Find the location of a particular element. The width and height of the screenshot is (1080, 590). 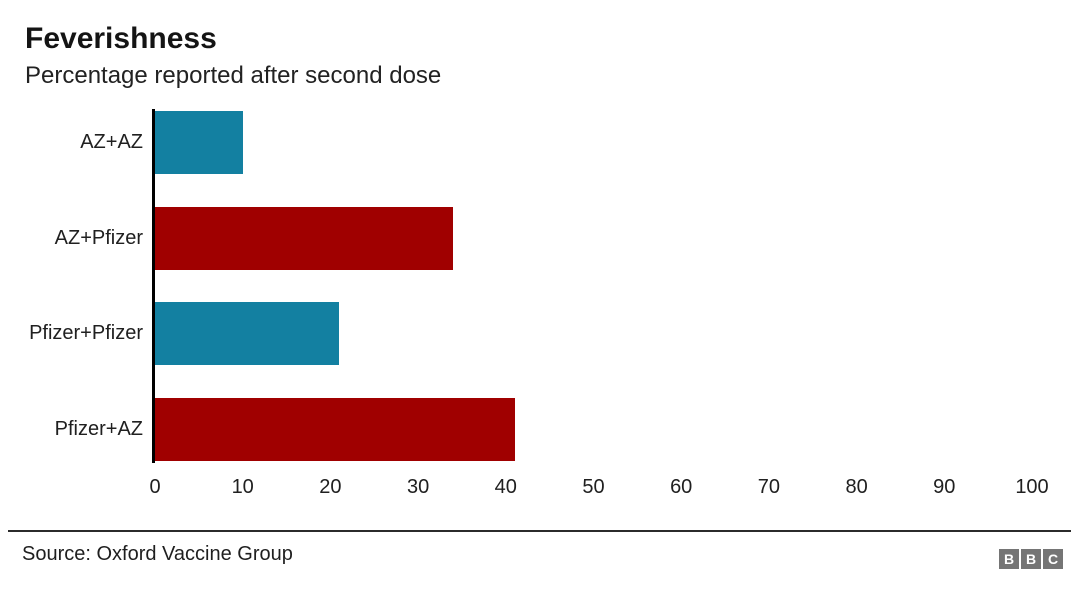

y-axis-line is located at coordinates (153, 286).